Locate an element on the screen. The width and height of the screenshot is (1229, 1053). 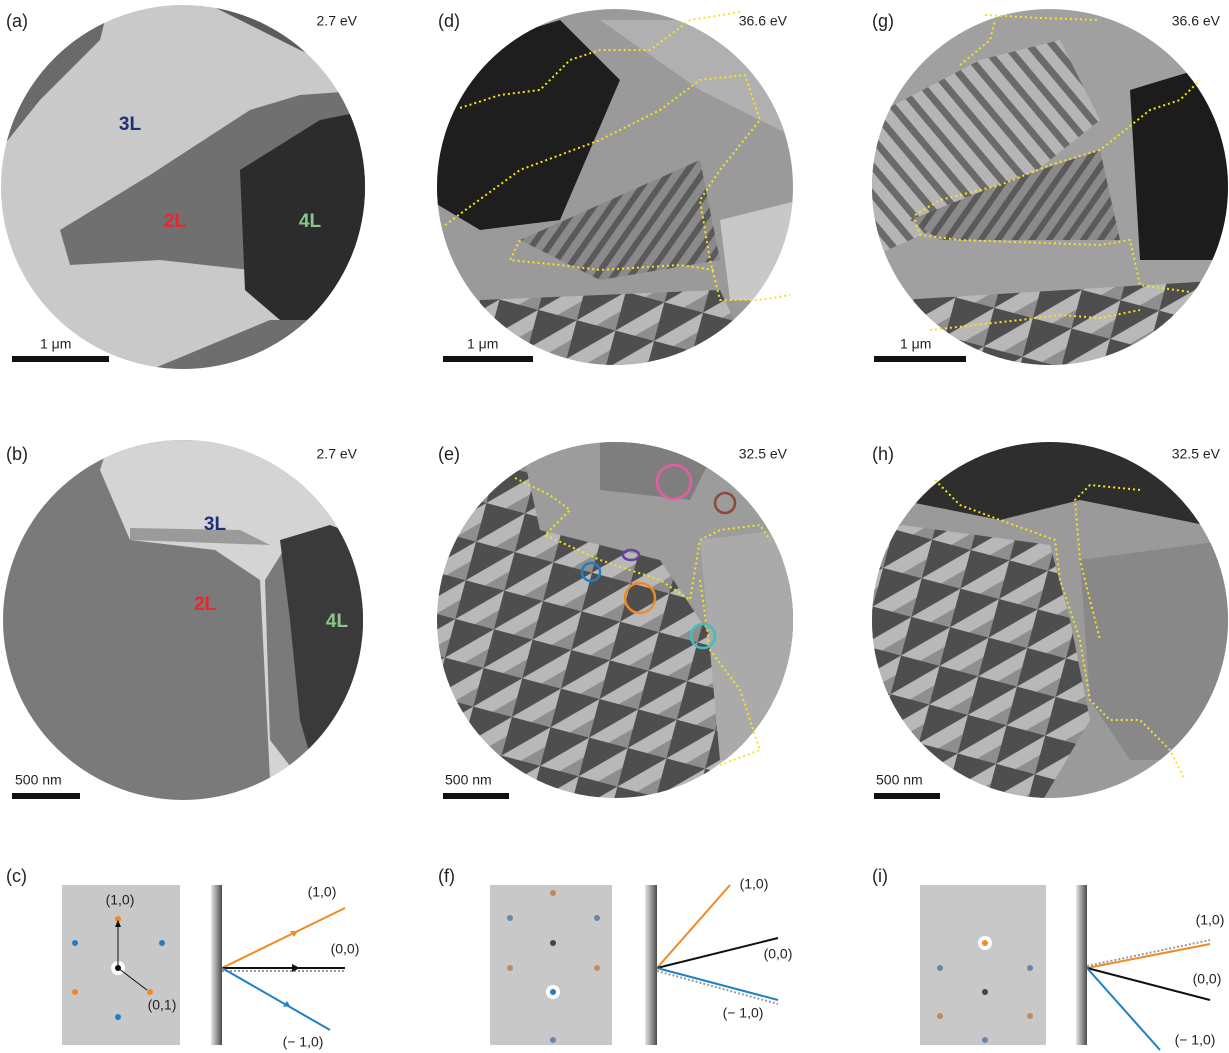
micrograph-h is located at coordinates (1050, 620).